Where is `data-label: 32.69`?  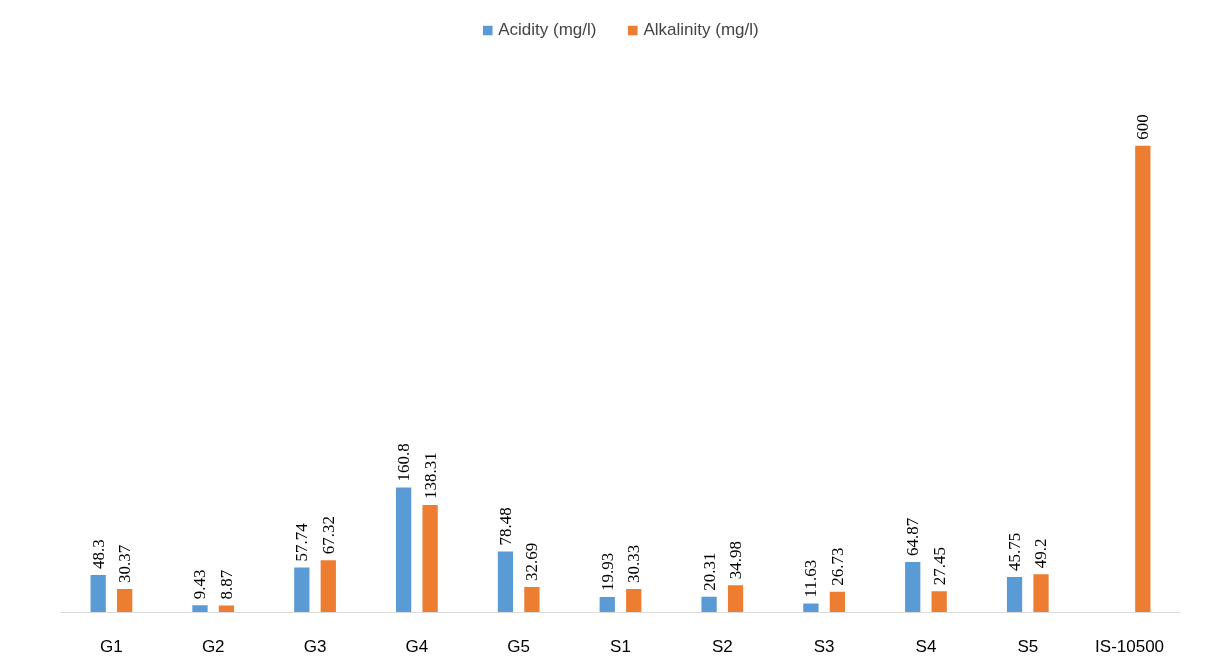 data-label: 32.69 is located at coordinates (532, 562).